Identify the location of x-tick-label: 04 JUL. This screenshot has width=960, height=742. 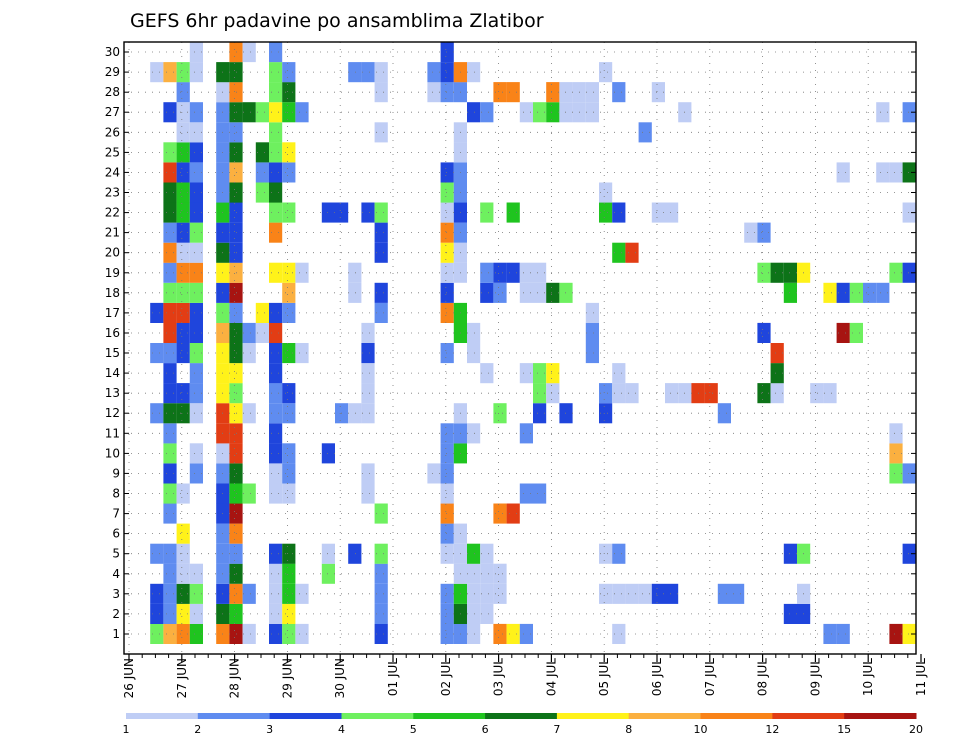
(551, 677).